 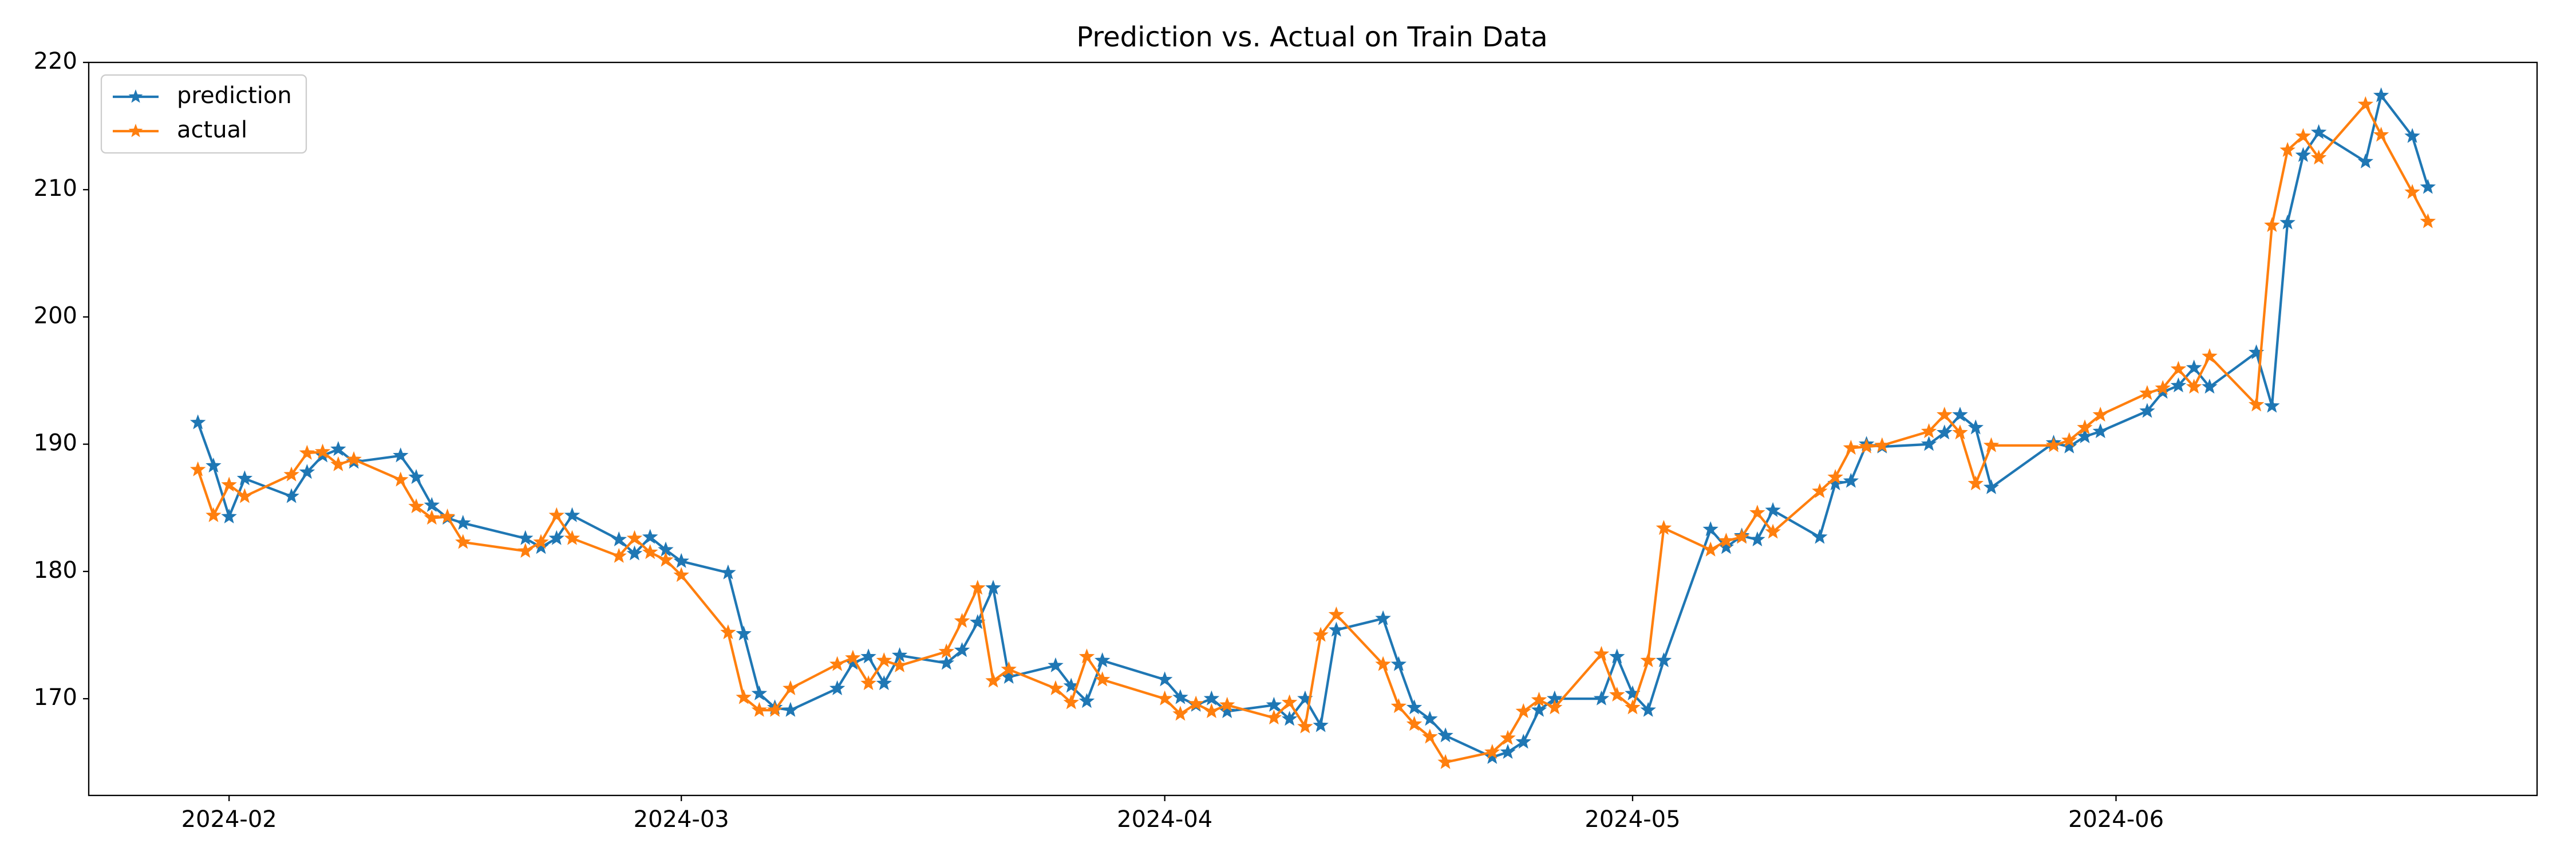 I want to click on chart-title: Prediction vs. Actual on Train Data, so click(x=1311, y=37).